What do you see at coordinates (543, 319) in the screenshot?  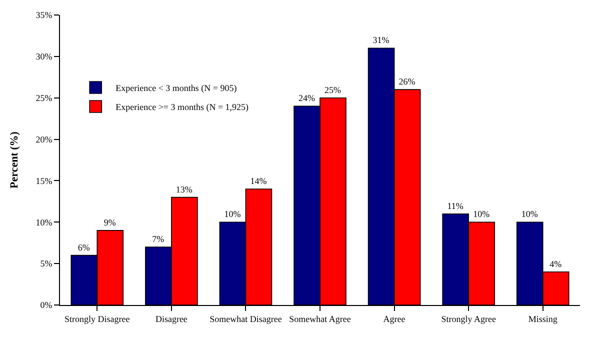 I see `x-tick-label: Missing` at bounding box center [543, 319].